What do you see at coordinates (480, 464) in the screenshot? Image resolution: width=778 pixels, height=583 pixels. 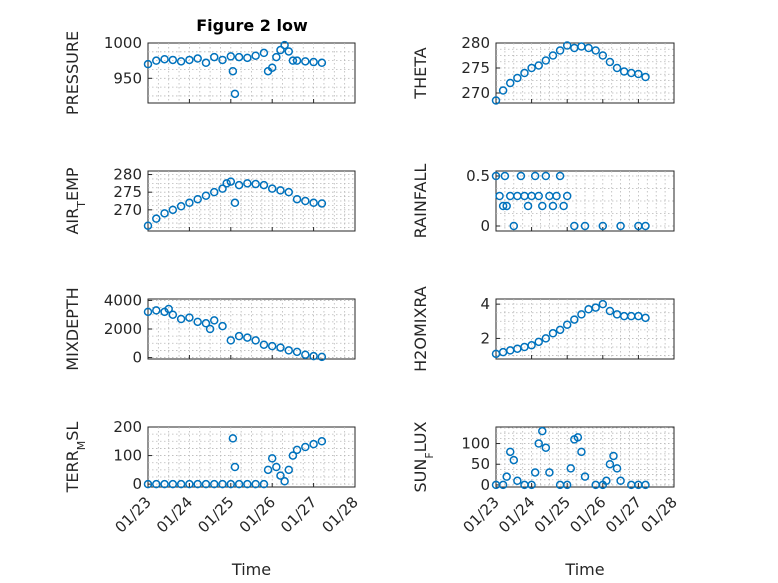 I see `y-tick-label: 50` at bounding box center [480, 464].